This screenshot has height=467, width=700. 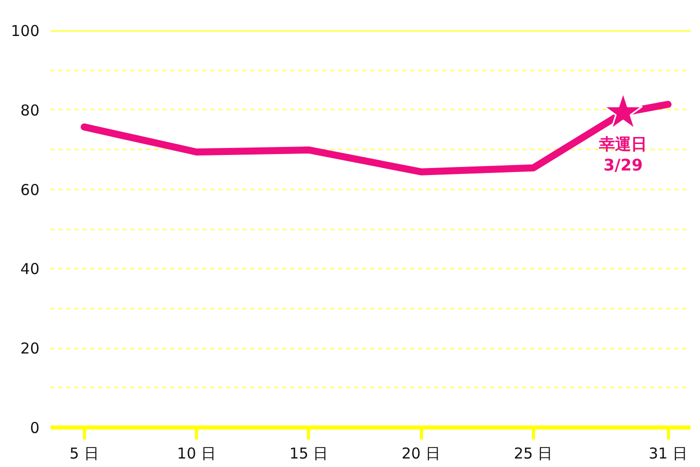 I want to click on x-tick-label: 5 日, so click(x=84, y=453).